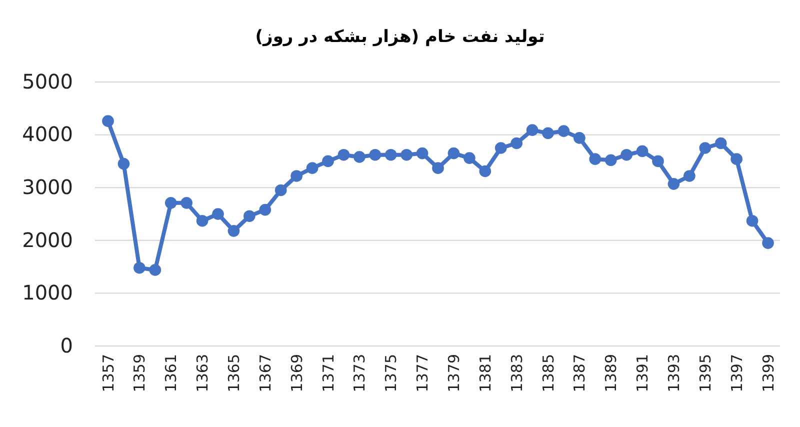 The image size is (800, 427). I want to click on x-tick-label: 1397, so click(737, 373).